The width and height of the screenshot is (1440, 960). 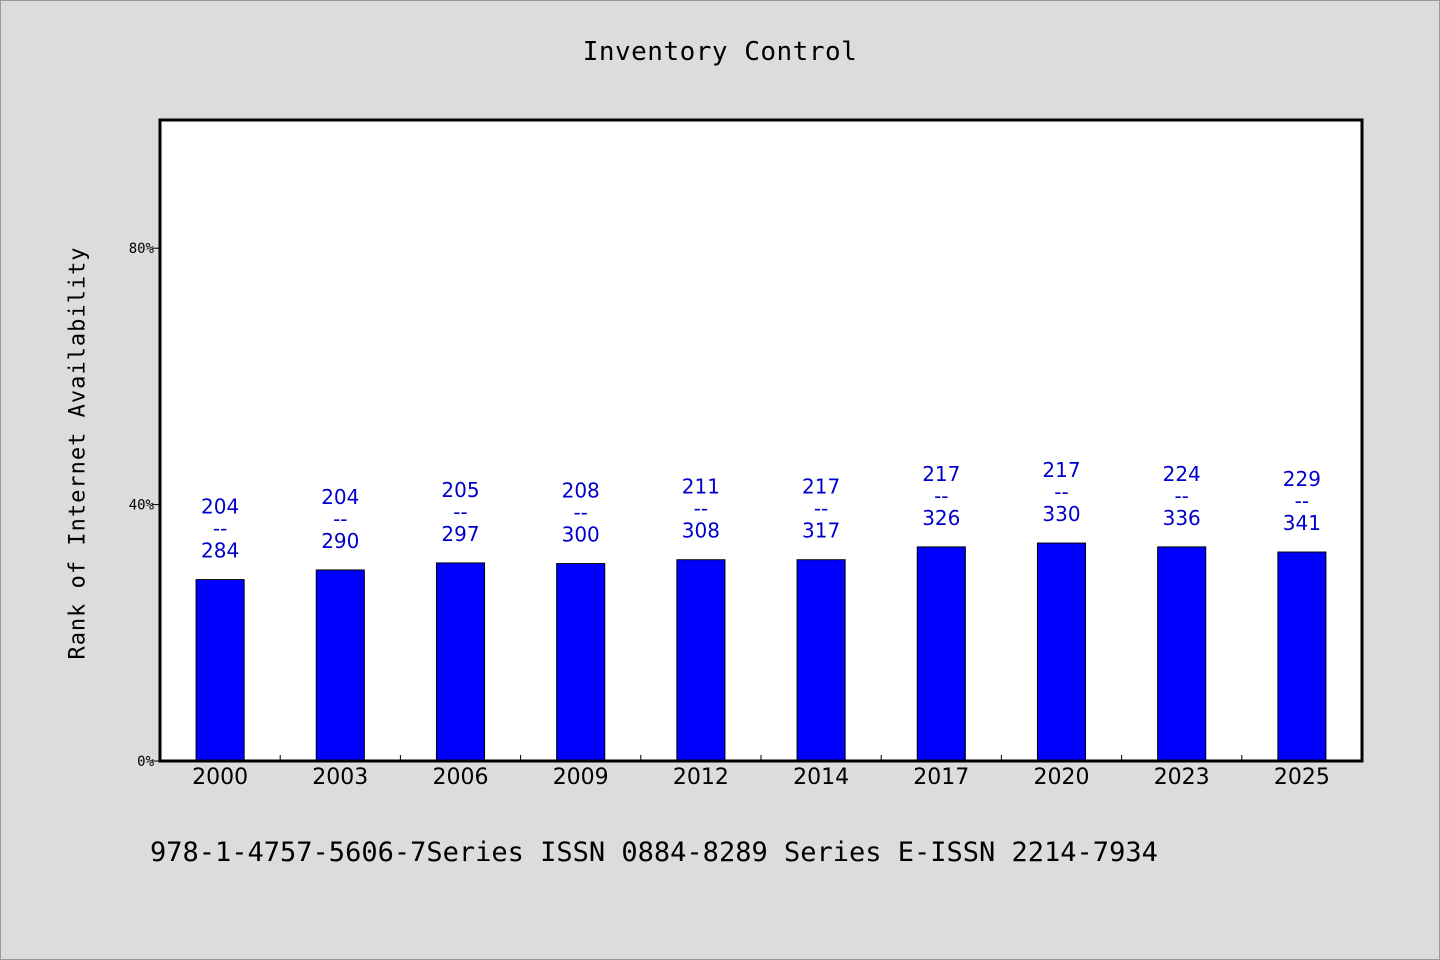 I want to click on x-tick-label: 2023, so click(x=1182, y=777).